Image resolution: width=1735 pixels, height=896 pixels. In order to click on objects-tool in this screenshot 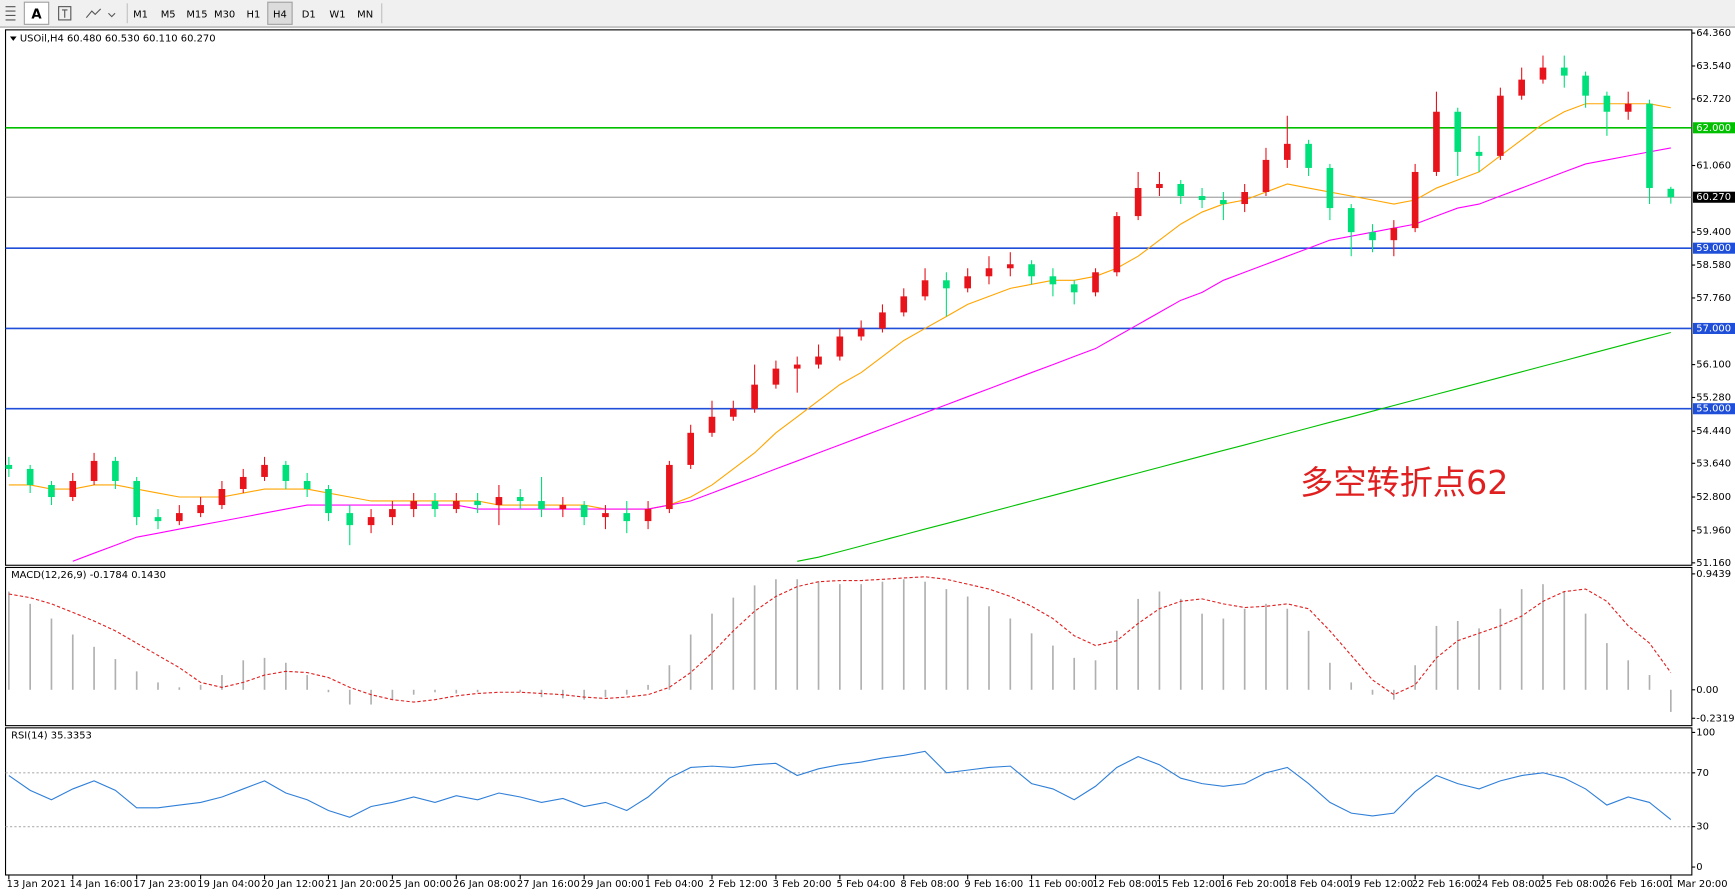, I will do `click(100, 13)`.